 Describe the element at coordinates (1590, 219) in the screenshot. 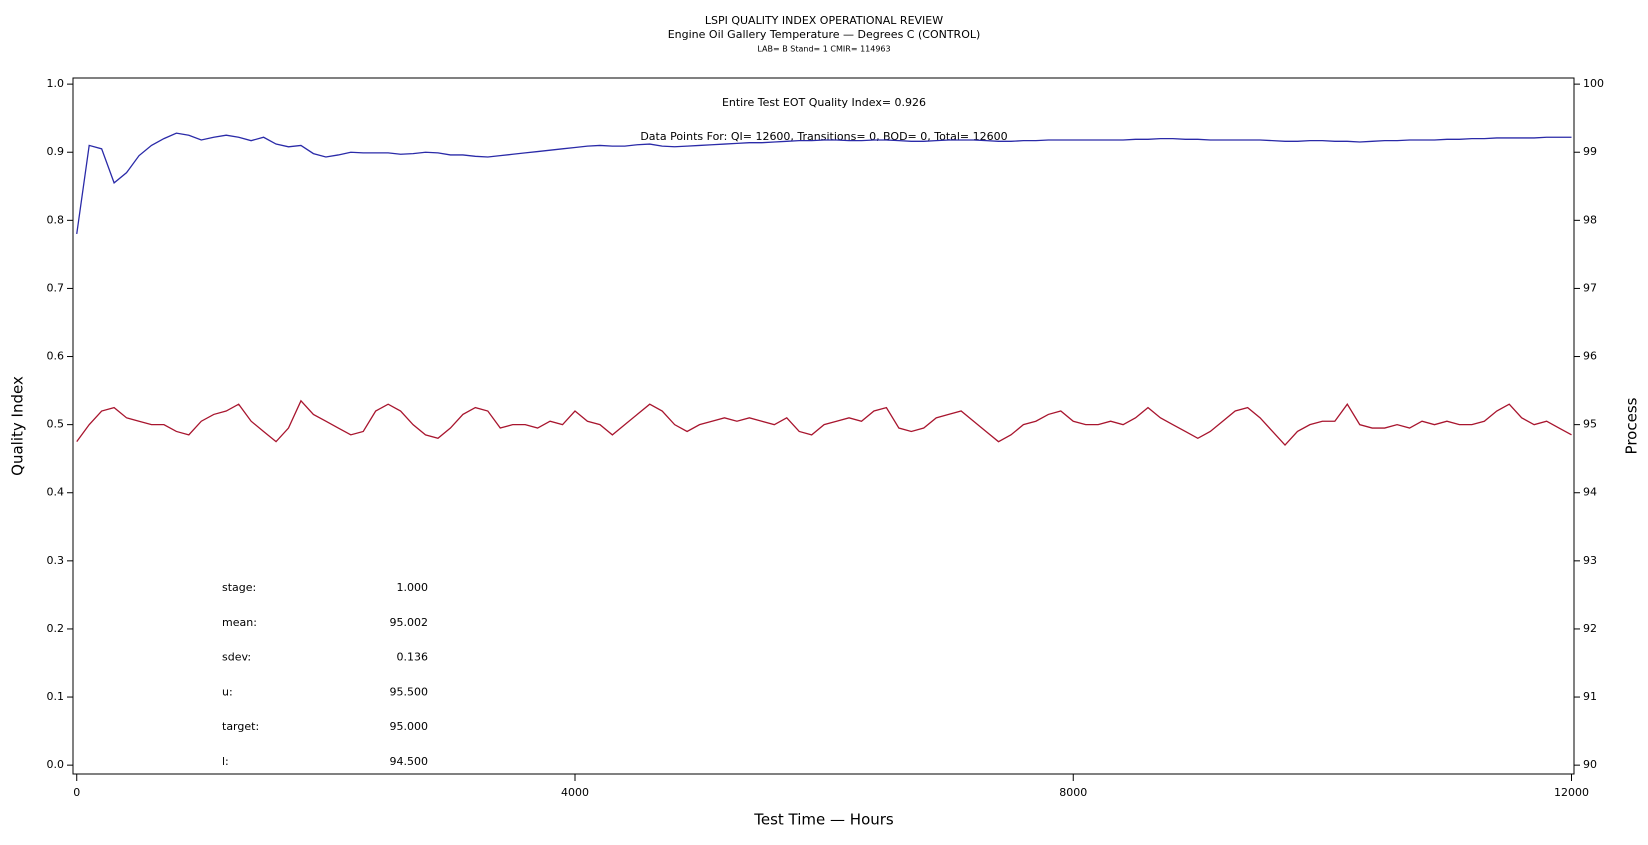

I see `y2-tick-label: 98` at that location.